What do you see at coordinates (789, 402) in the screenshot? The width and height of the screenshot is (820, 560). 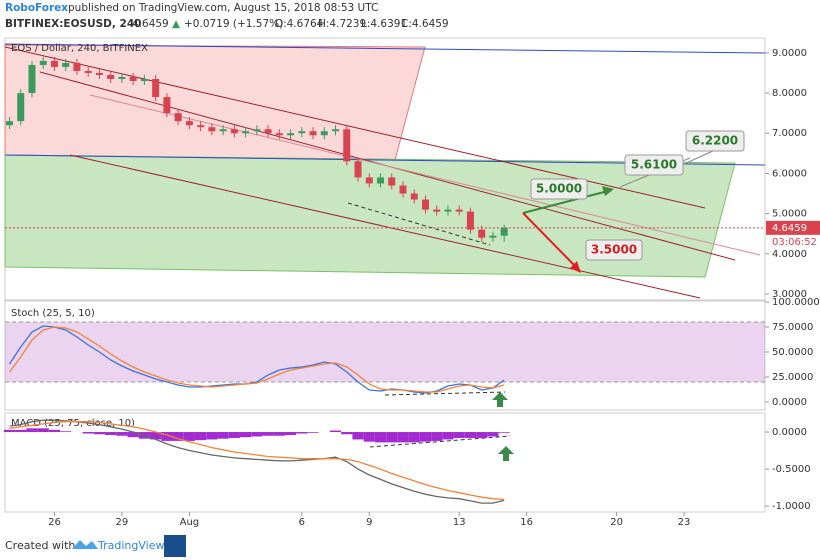 I see `y-tick-label: 0.0000` at bounding box center [789, 402].